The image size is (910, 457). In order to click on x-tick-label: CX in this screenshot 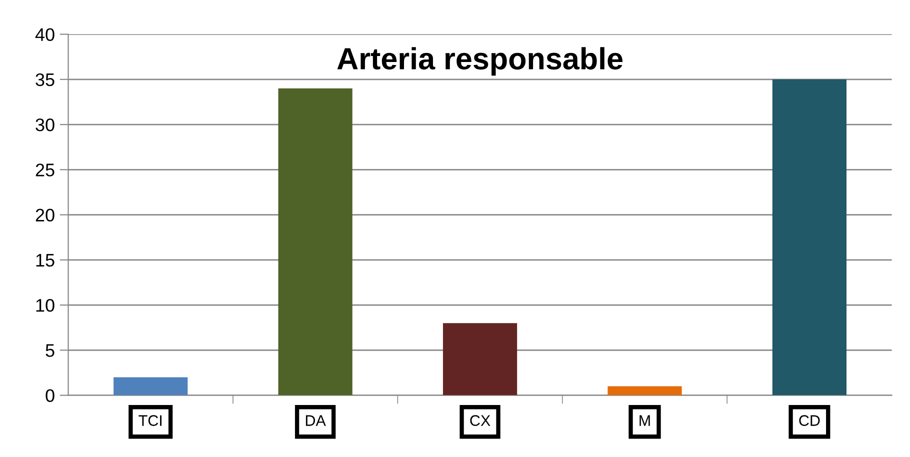, I will do `click(480, 420)`.